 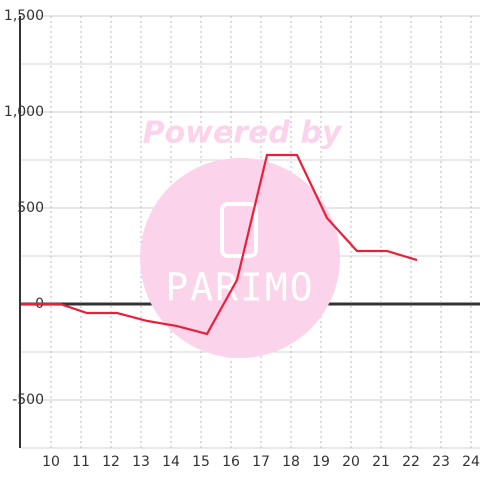 What do you see at coordinates (239, 230) in the screenshot?
I see `watermark-icon` at bounding box center [239, 230].